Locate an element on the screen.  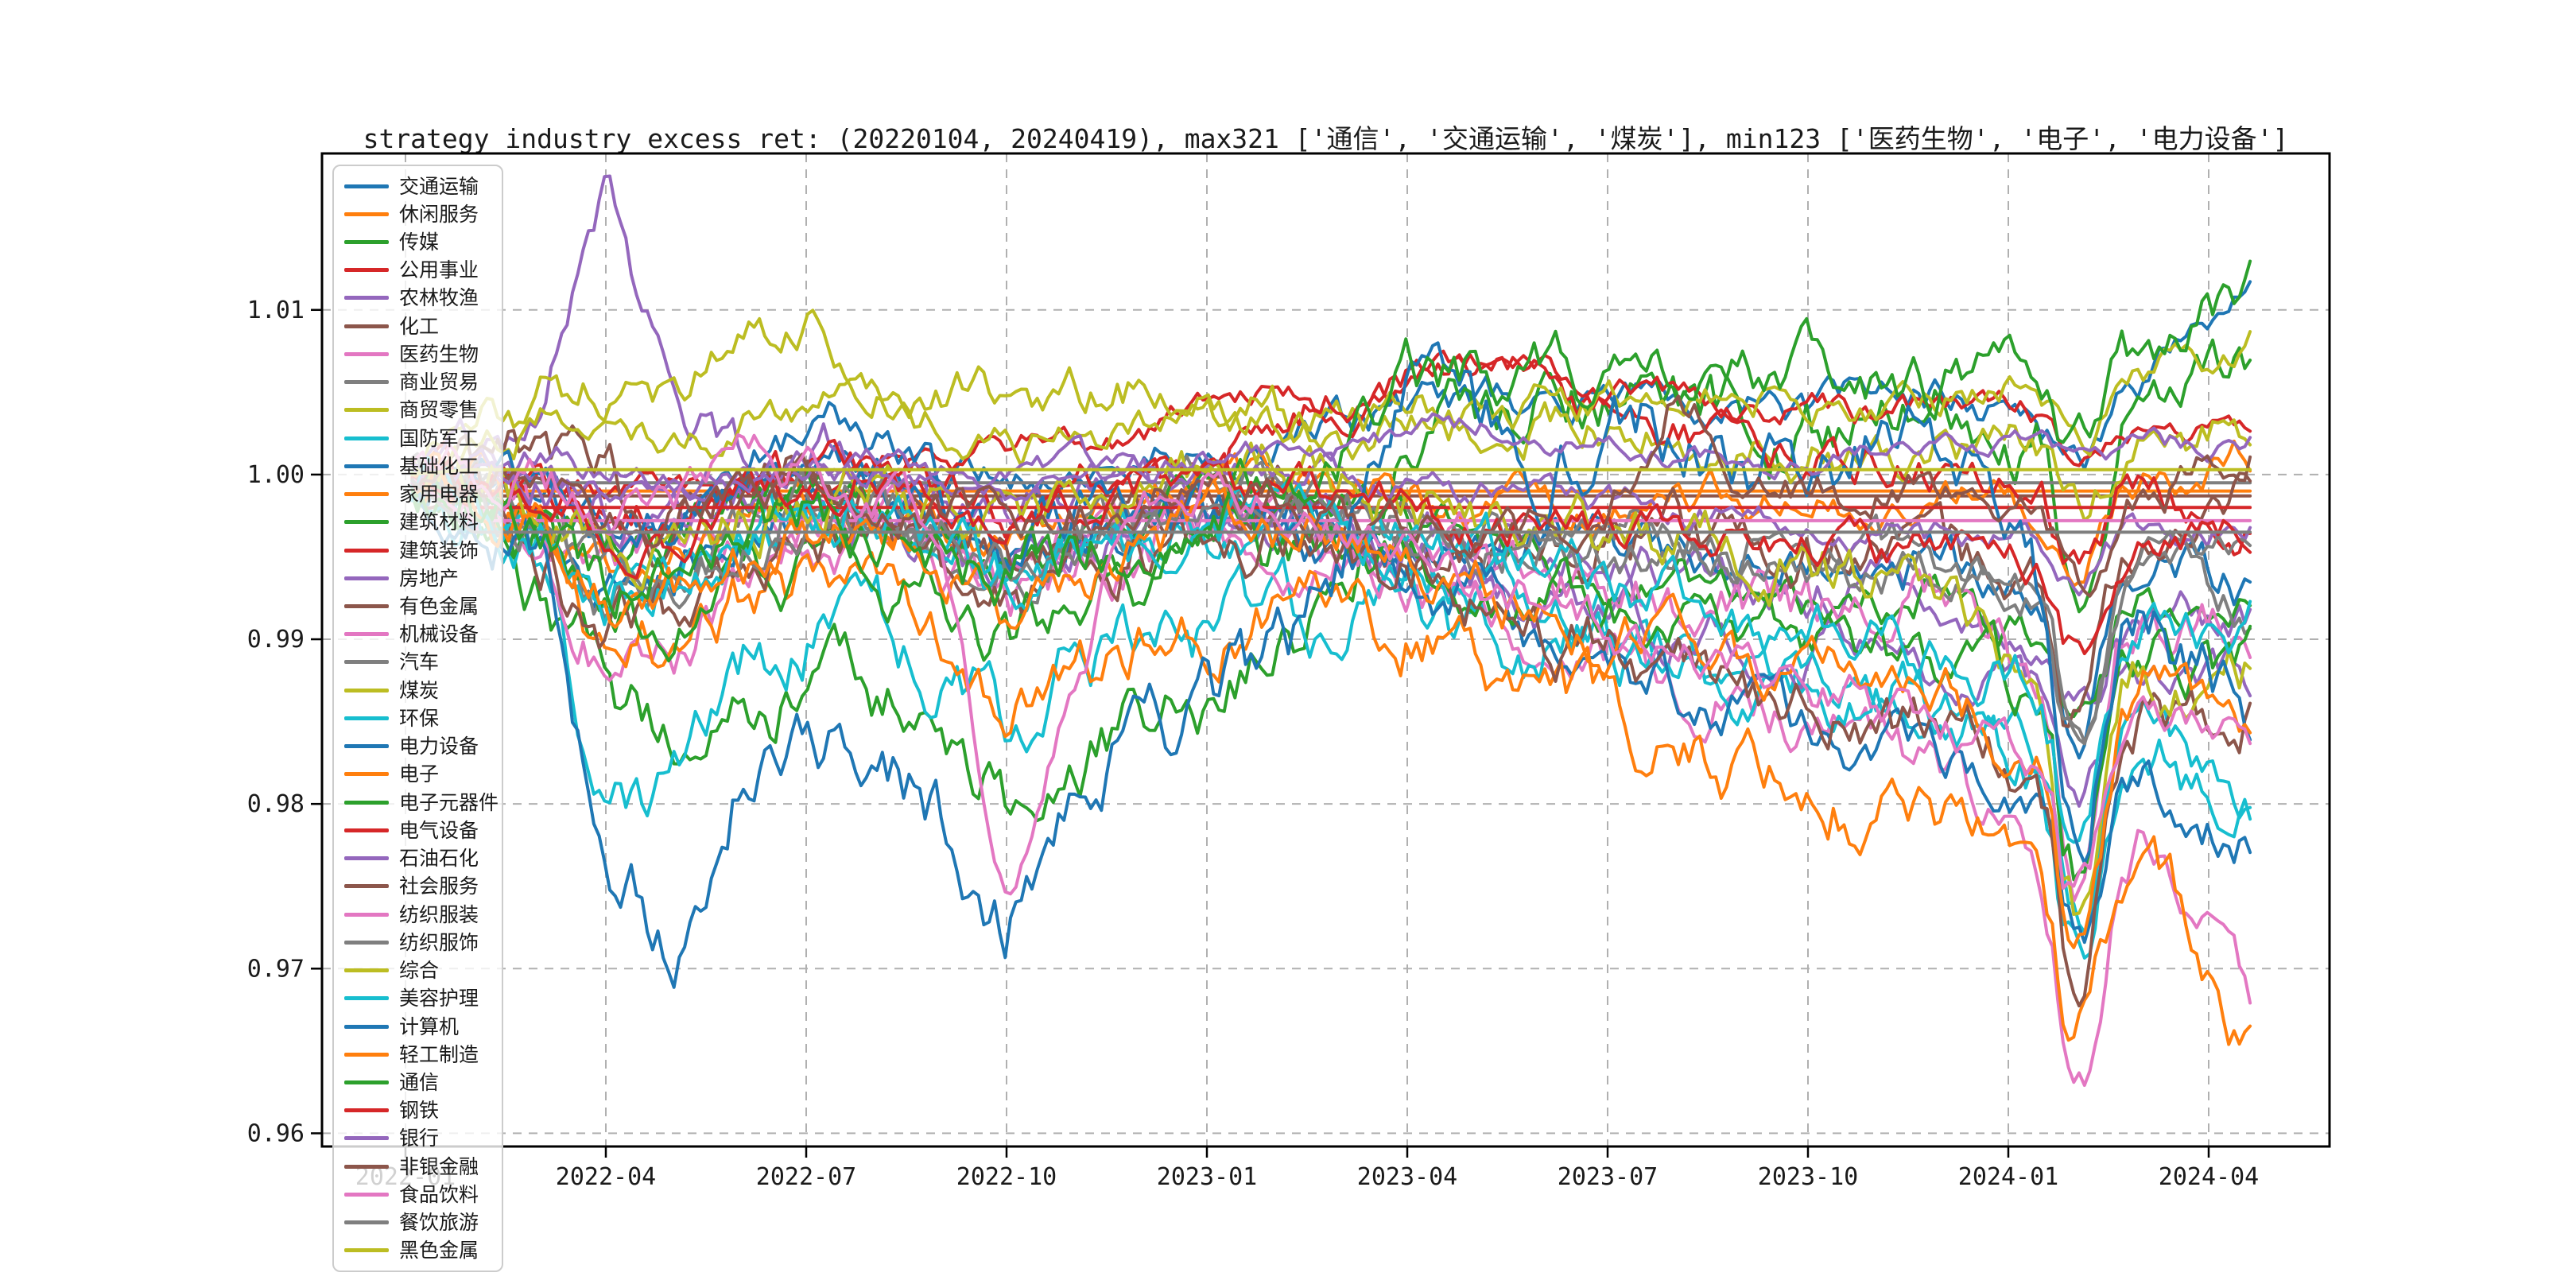
legend-item-label: 医药生物 is located at coordinates (439, 354).